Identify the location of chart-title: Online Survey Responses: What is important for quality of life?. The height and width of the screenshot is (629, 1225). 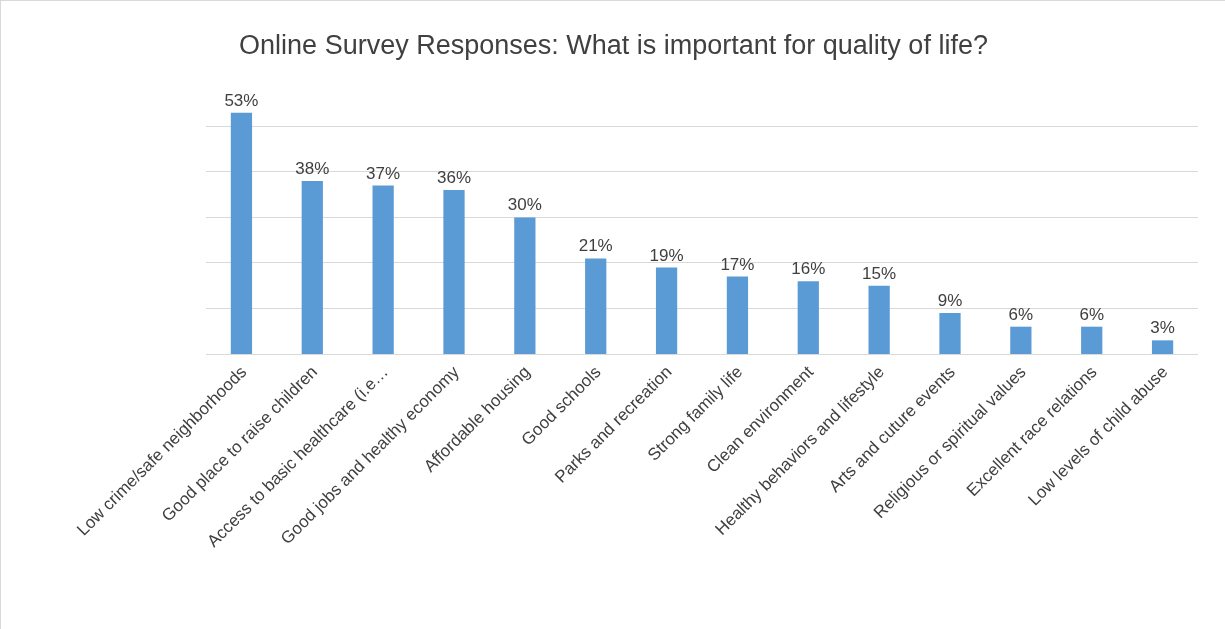
(613, 45).